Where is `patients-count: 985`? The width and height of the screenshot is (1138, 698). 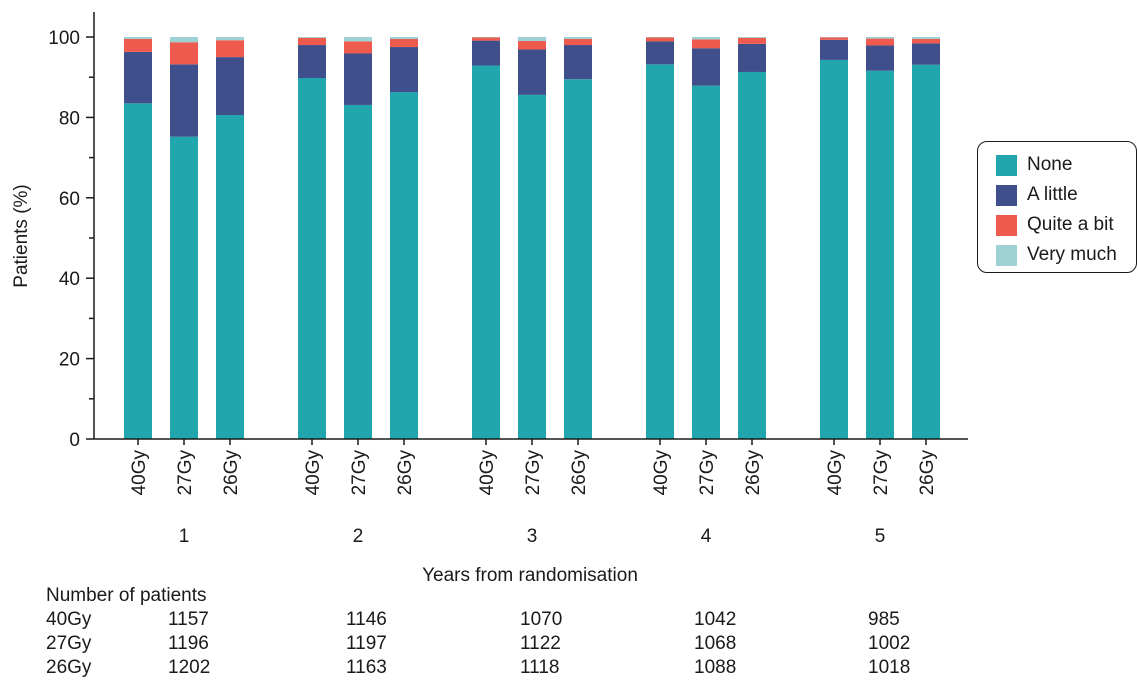
patients-count: 985 is located at coordinates (884, 620).